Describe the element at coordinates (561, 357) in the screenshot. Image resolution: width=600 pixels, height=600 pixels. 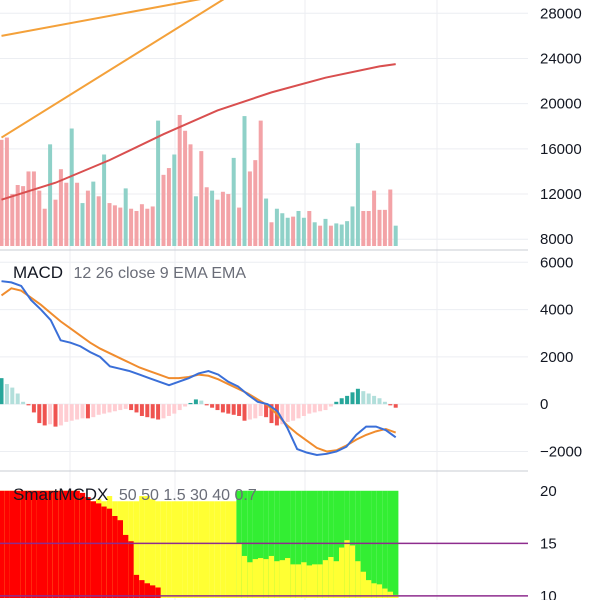
I see `macd-axis-ticks: 6000 4000 2000 0 −2000` at that location.